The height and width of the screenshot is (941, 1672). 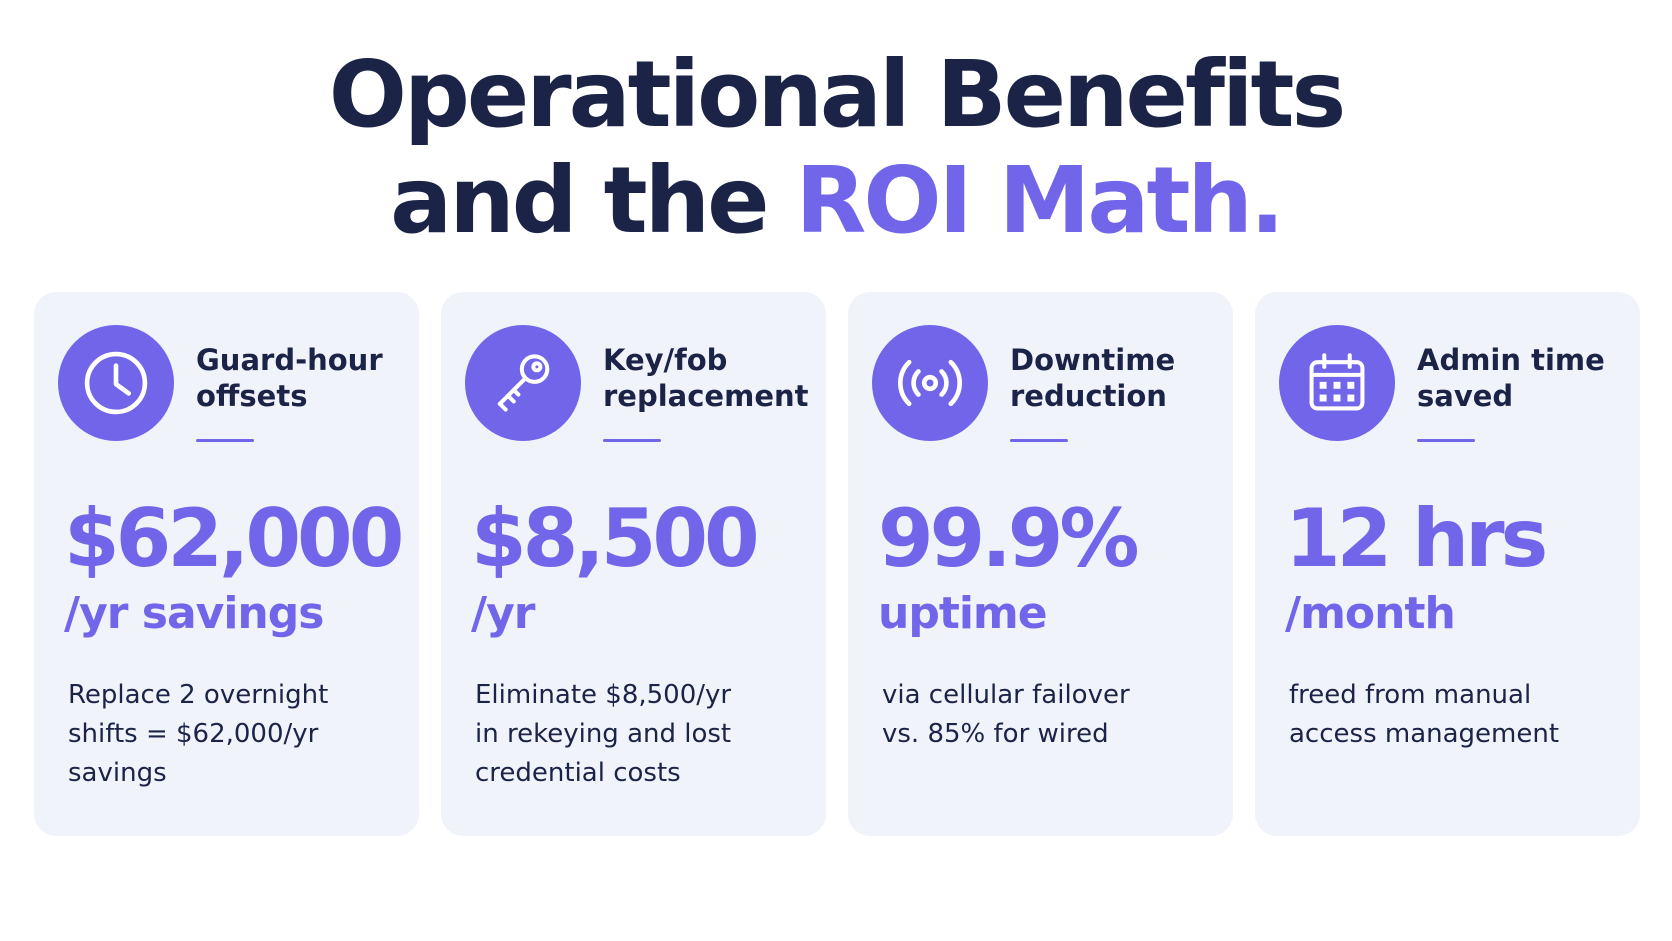 I want to click on card-unit: /yr, so click(x=503, y=613).